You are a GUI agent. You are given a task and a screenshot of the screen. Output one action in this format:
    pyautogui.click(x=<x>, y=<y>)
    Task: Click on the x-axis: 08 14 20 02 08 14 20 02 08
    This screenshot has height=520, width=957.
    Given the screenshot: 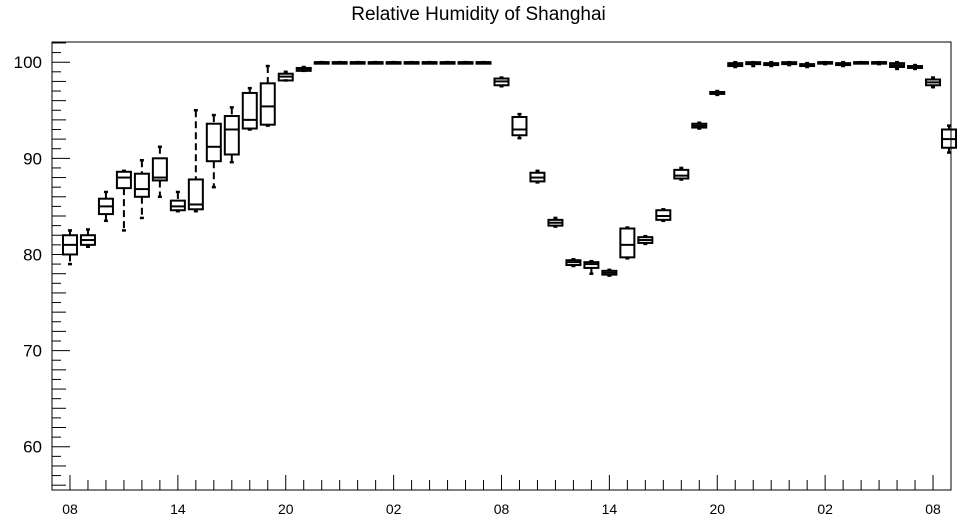 What is the action you would take?
    pyautogui.click(x=501, y=496)
    